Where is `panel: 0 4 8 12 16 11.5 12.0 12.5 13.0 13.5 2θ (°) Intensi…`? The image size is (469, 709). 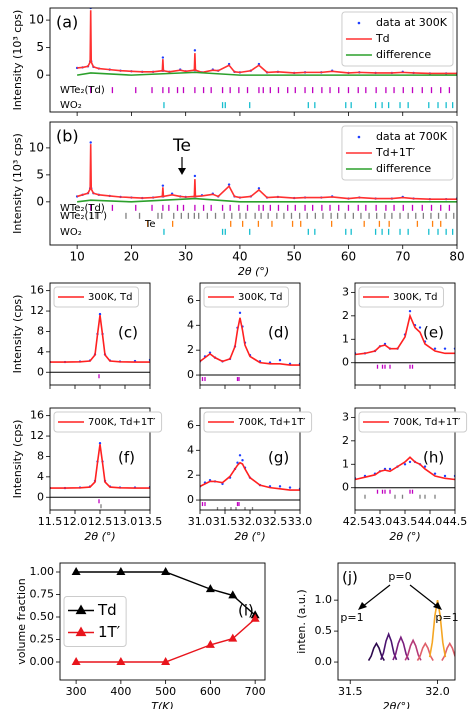
panel: 0 4 8 12 16 11.5 12.0 12.5 13.0 13.5 2θ (°) Intensi… is located at coordinates (87, 475).